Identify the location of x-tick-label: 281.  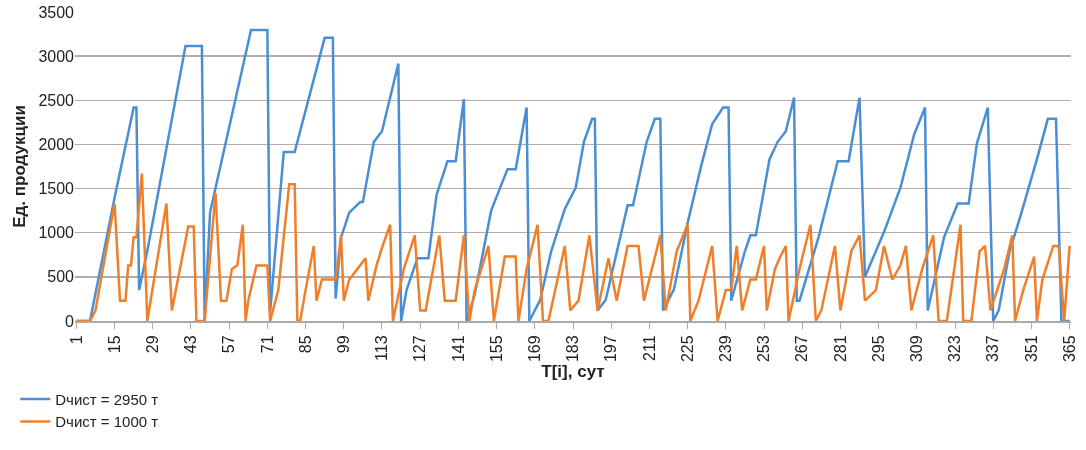
(840, 349).